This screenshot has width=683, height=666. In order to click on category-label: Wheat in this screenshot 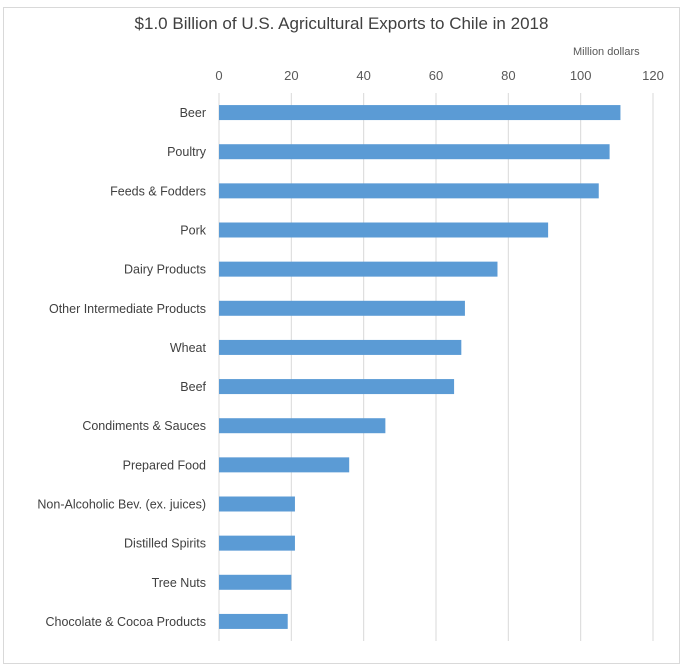, I will do `click(188, 348)`.